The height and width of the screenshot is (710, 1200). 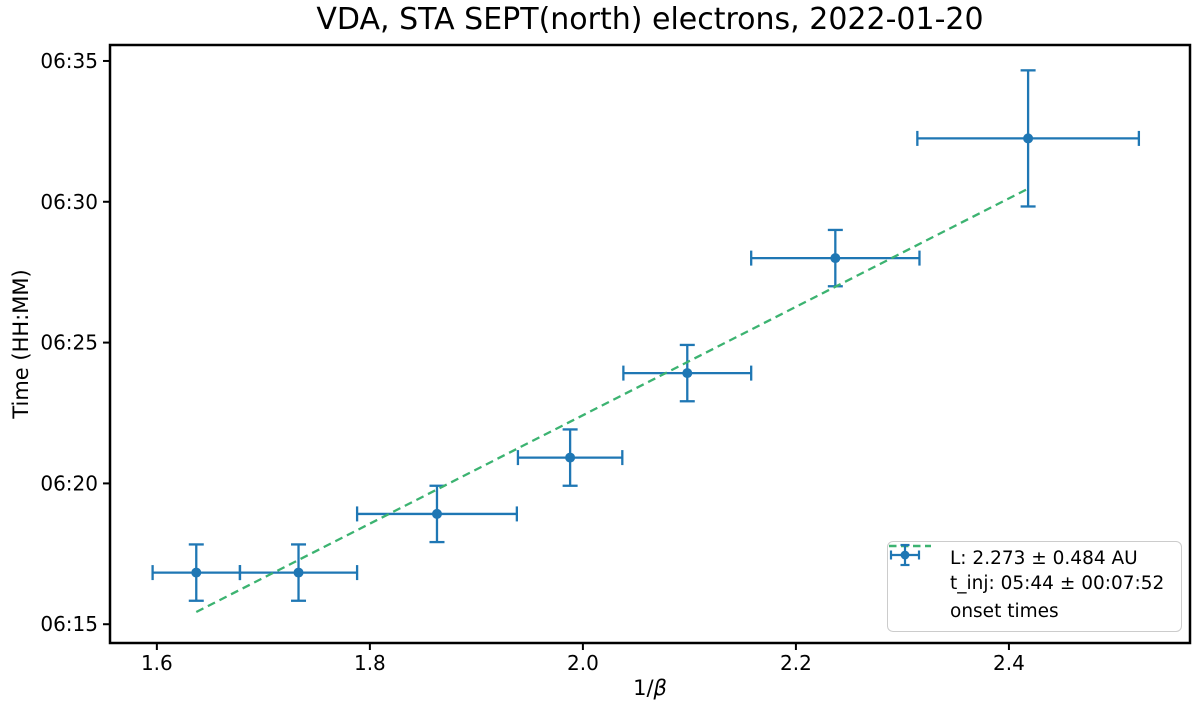 What do you see at coordinates (69, 483) in the screenshot?
I see `y-tick-label: 06:20` at bounding box center [69, 483].